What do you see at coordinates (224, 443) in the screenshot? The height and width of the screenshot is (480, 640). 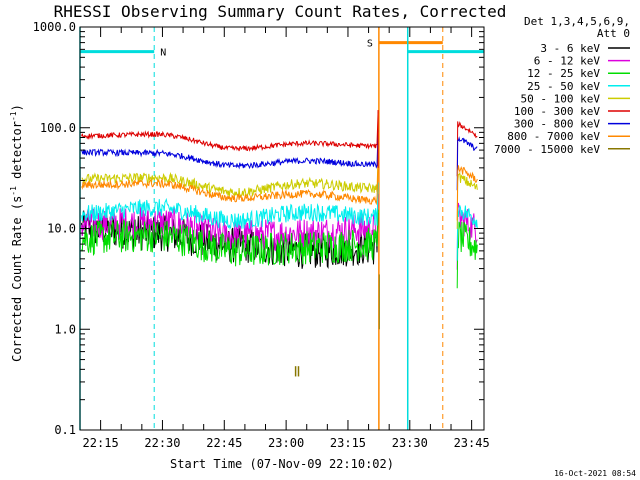 I see `x-tick-label-2: 22:45` at bounding box center [224, 443].